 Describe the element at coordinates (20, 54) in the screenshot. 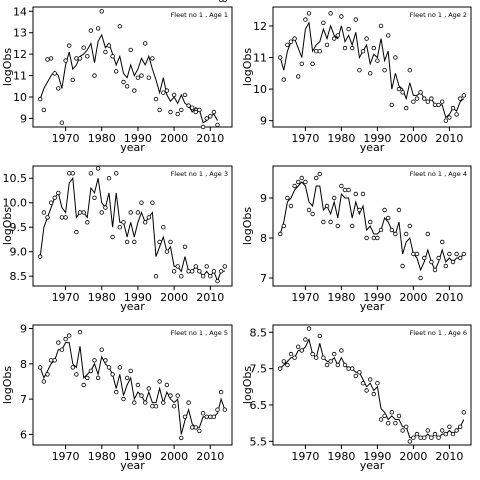

I see `y-tick-label: 12` at that location.